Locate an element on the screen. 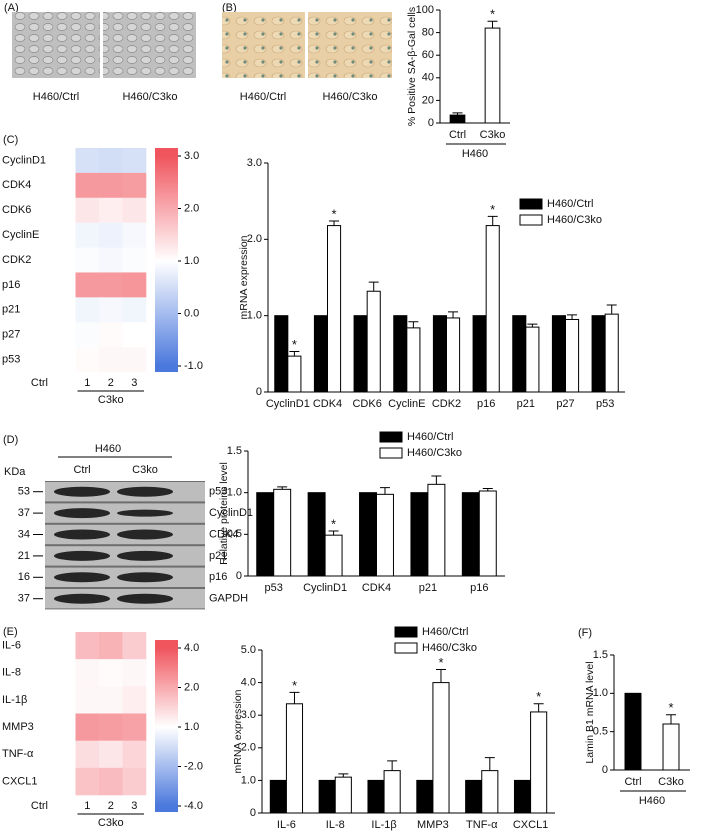 This screenshot has height=836, width=709. column-label: 3 is located at coordinates (134, 806).